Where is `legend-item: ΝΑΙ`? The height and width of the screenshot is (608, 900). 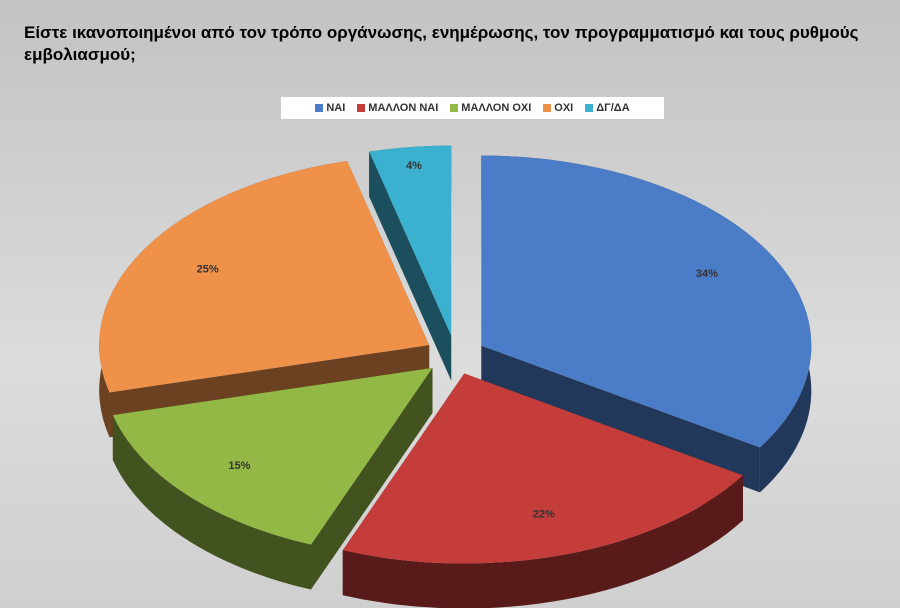
legend-item: ΝΑΙ is located at coordinates (330, 108).